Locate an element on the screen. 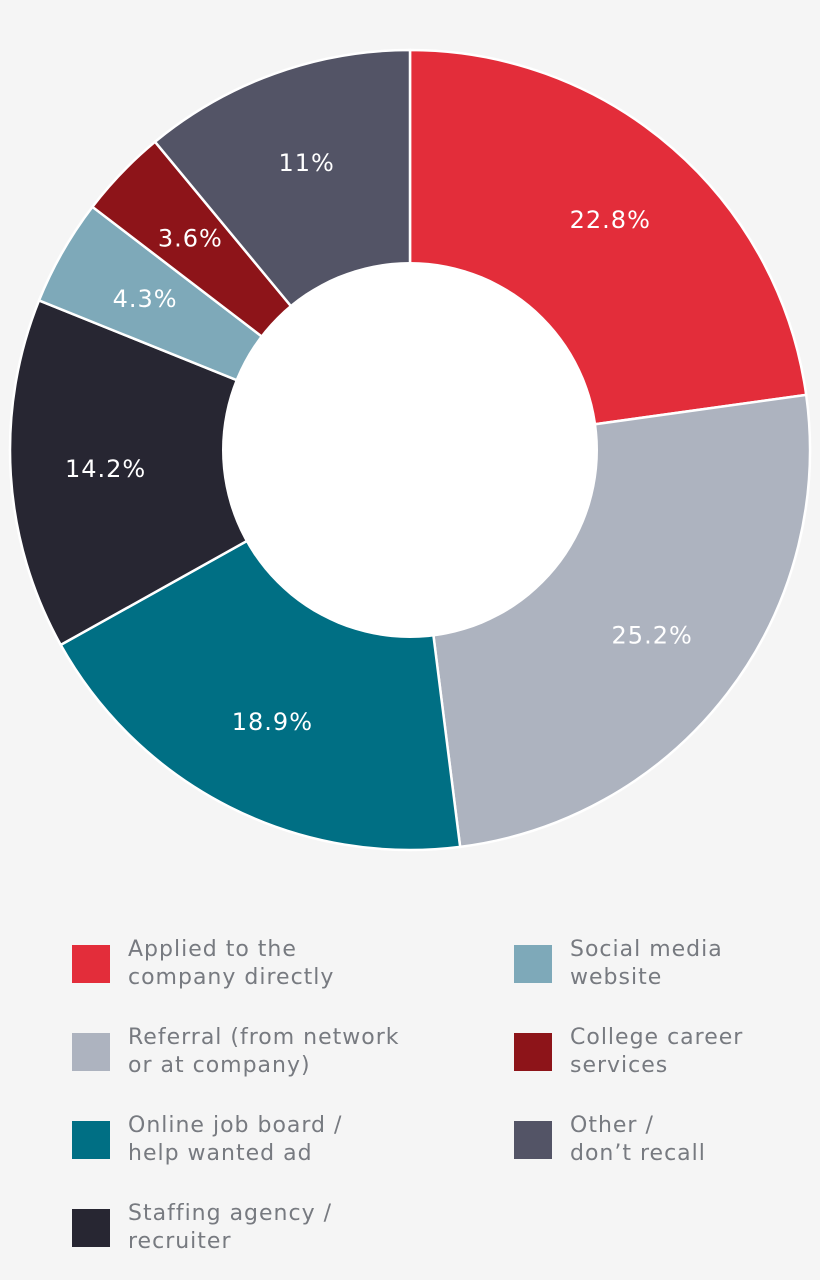  legend-label: College career services is located at coordinates (656, 1052).